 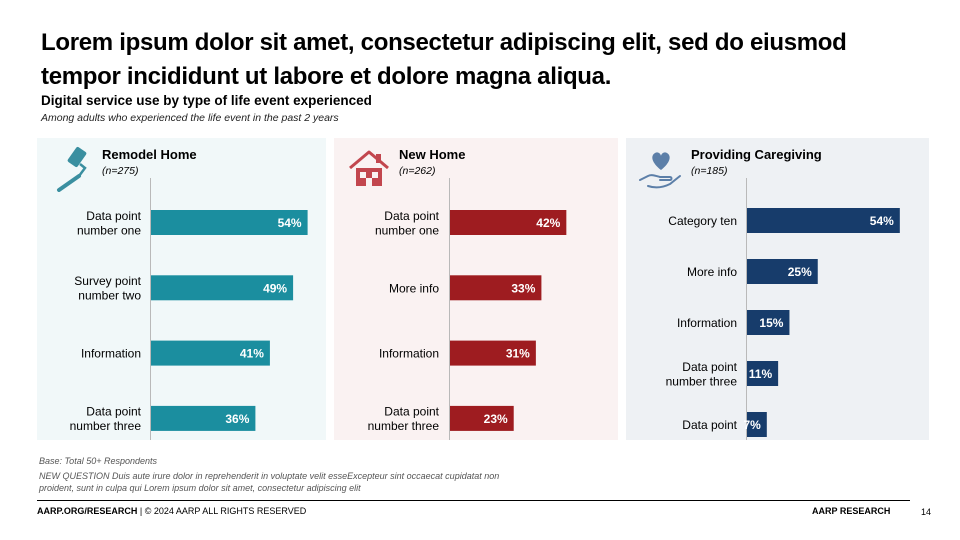 What do you see at coordinates (120, 171) in the screenshot?
I see `panel-sample-size: (n=275)` at bounding box center [120, 171].